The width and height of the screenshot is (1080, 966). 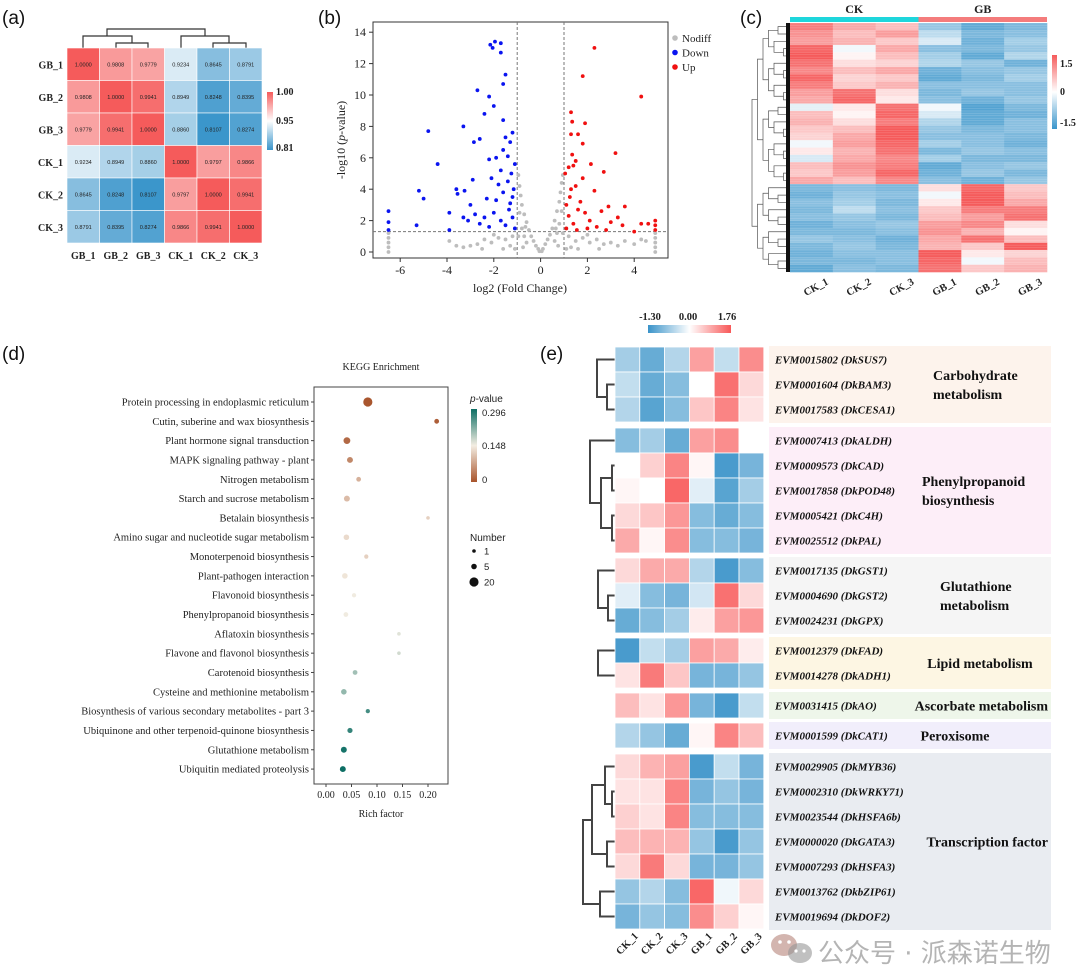 What do you see at coordinates (180, 195) in the screenshot?
I see `cell-value: 0.9797` at bounding box center [180, 195].